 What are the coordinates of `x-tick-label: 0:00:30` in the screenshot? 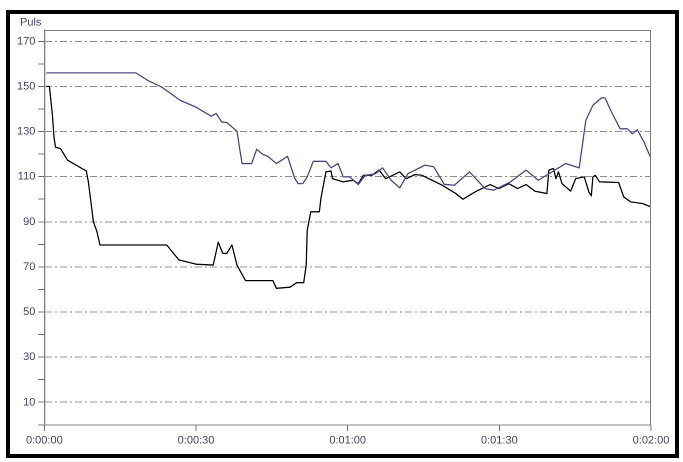 It's located at (196, 440).